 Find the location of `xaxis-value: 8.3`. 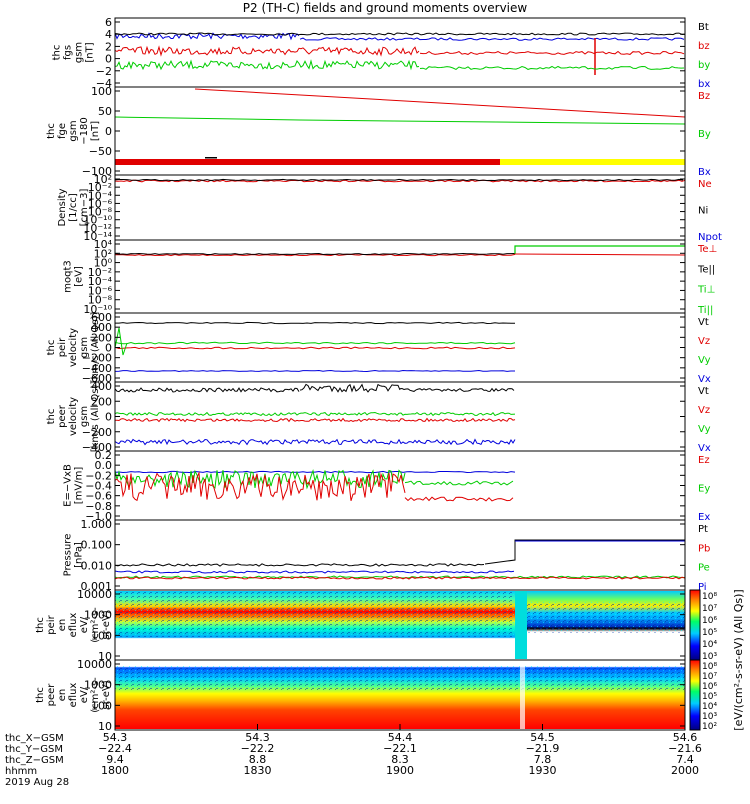

xaxis-value: 8.3 is located at coordinates (400, 759).